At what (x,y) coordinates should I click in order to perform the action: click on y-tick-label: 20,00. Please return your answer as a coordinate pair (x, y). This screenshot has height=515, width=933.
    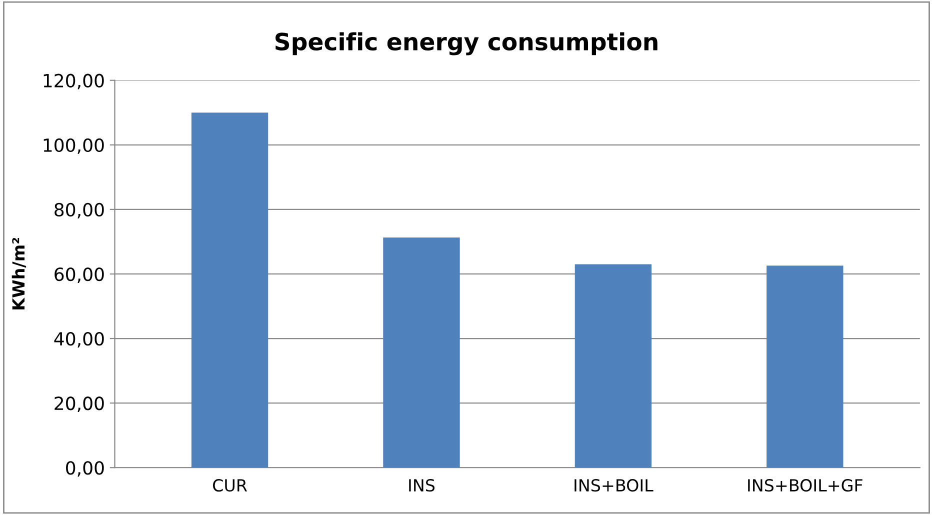
    Looking at the image, I should click on (79, 404).